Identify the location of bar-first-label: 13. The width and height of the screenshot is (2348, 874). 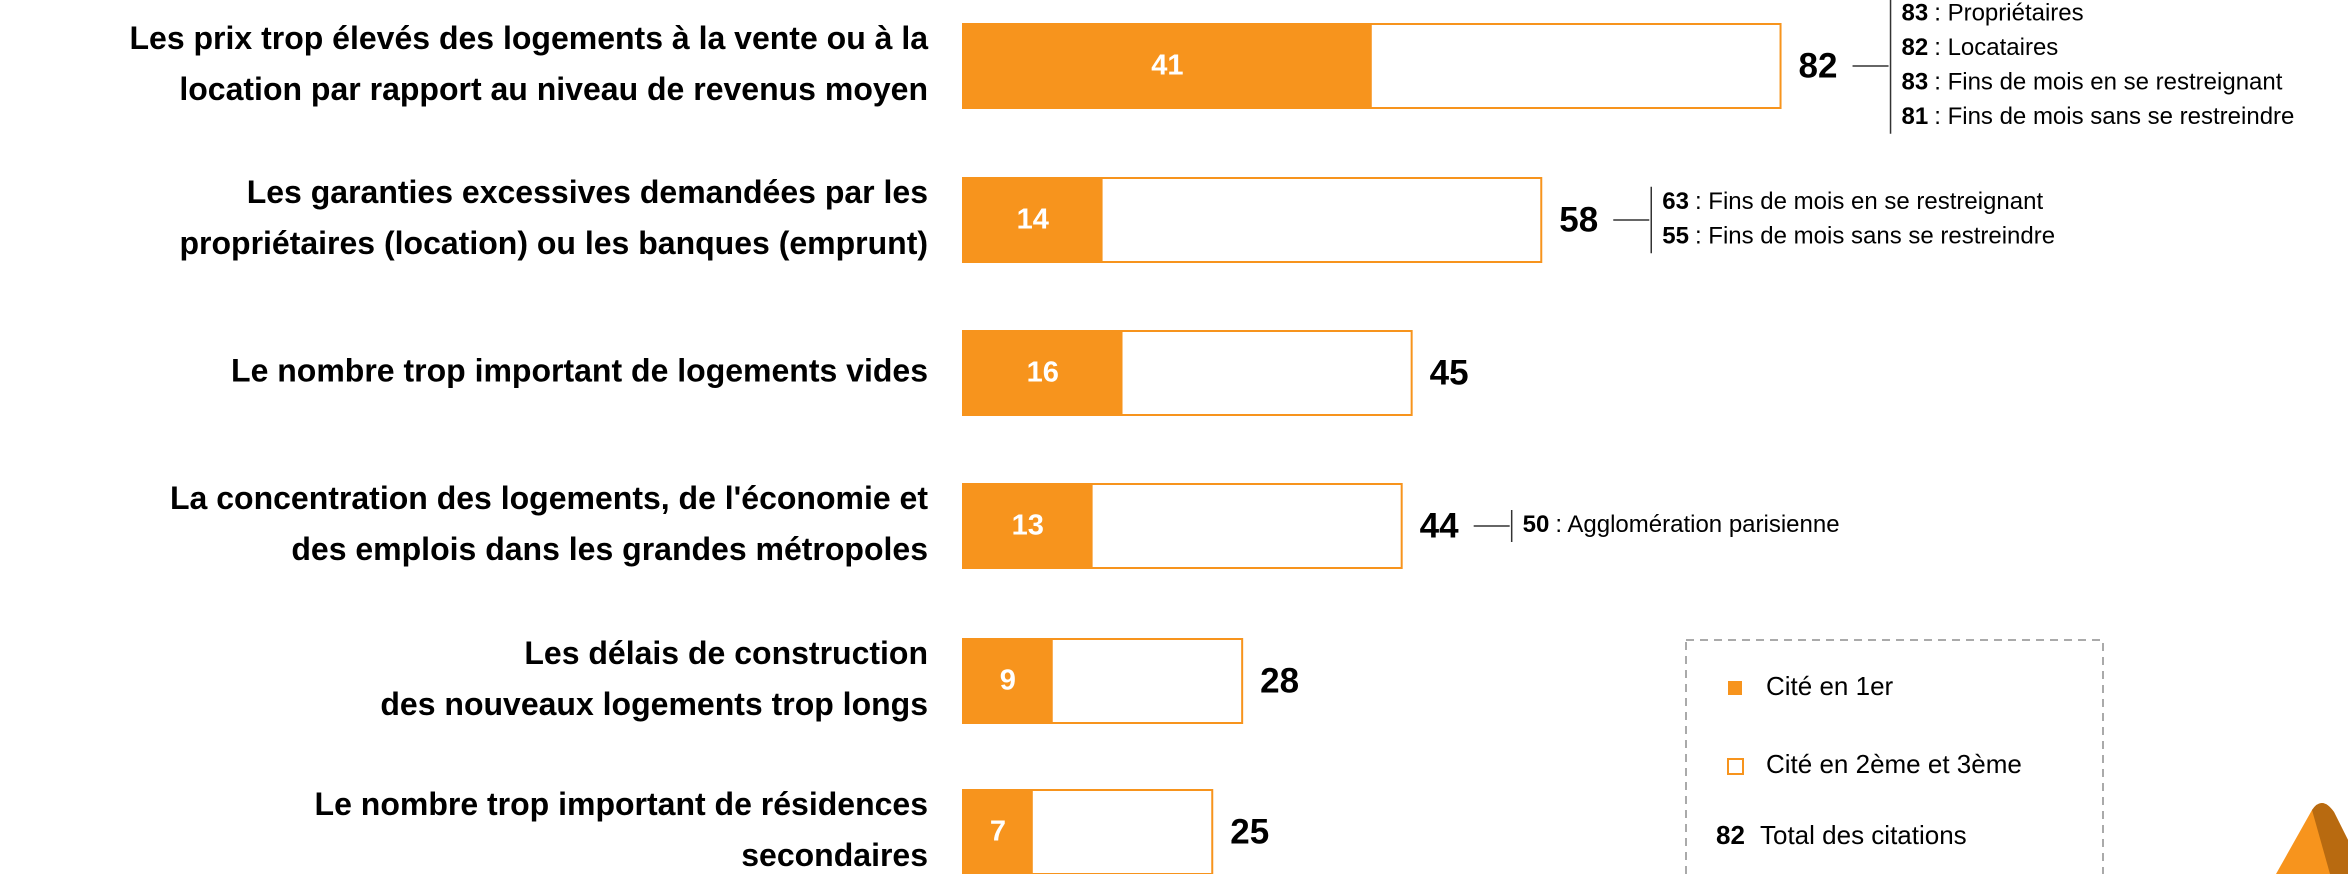
(1028, 526).